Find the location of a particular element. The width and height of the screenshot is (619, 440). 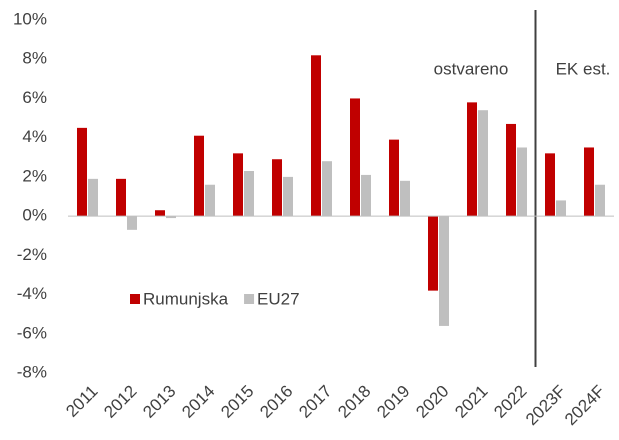

annotation: ostvareno is located at coordinates (471, 68).